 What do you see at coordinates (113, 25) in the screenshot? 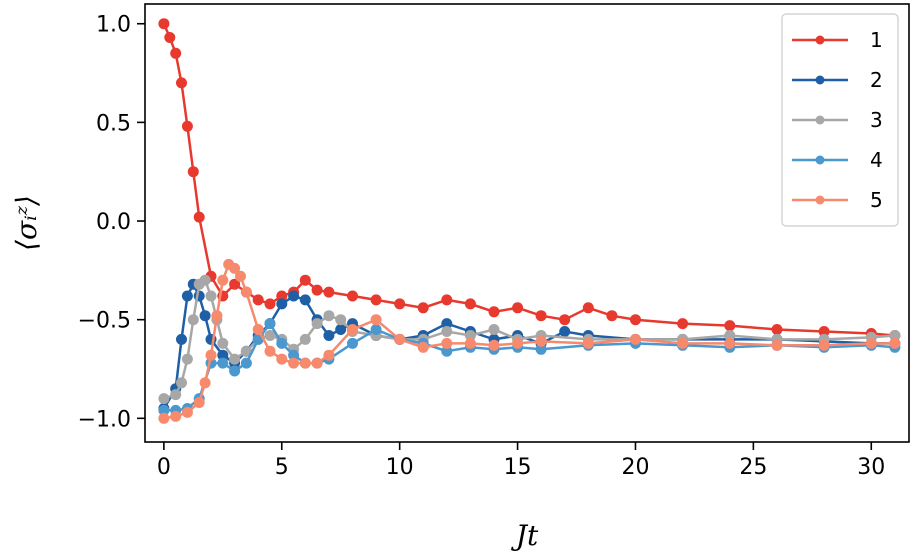
I see `y-tick-label: 1.0` at bounding box center [113, 25].